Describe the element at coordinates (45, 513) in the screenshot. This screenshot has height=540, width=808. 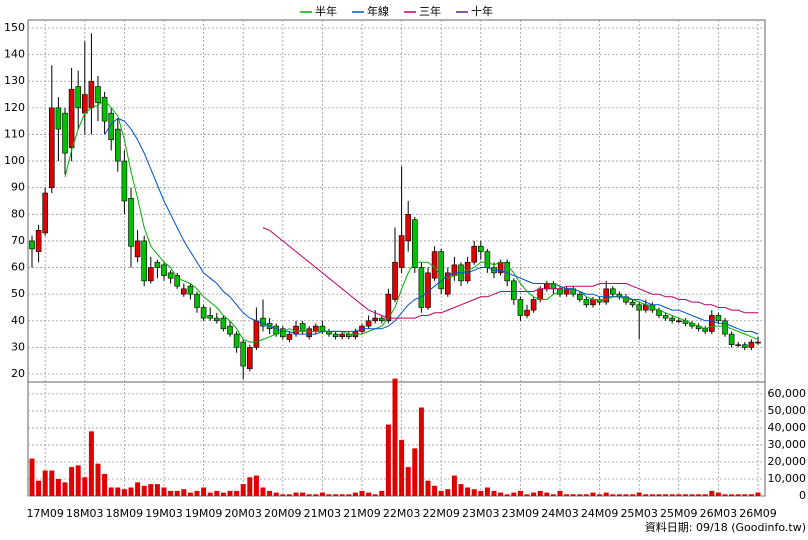
I see `x-tick-label: 17M09` at that location.